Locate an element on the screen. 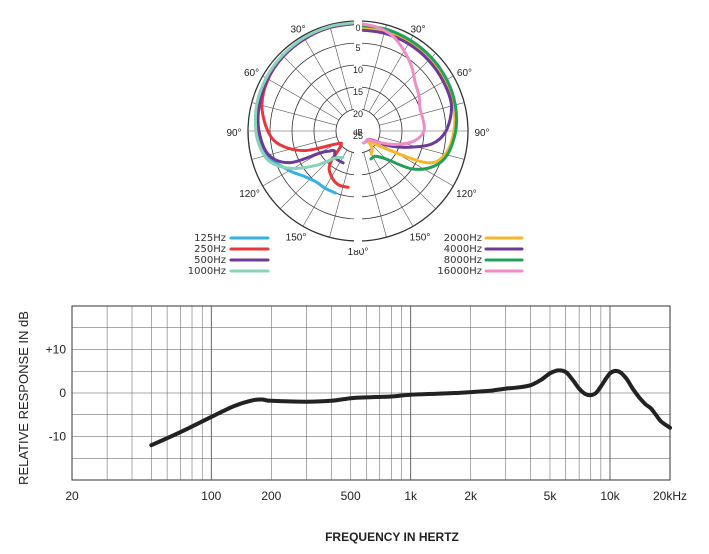 This screenshot has width=709, height=554. x-tick-label: 20kHz is located at coordinates (670, 496).